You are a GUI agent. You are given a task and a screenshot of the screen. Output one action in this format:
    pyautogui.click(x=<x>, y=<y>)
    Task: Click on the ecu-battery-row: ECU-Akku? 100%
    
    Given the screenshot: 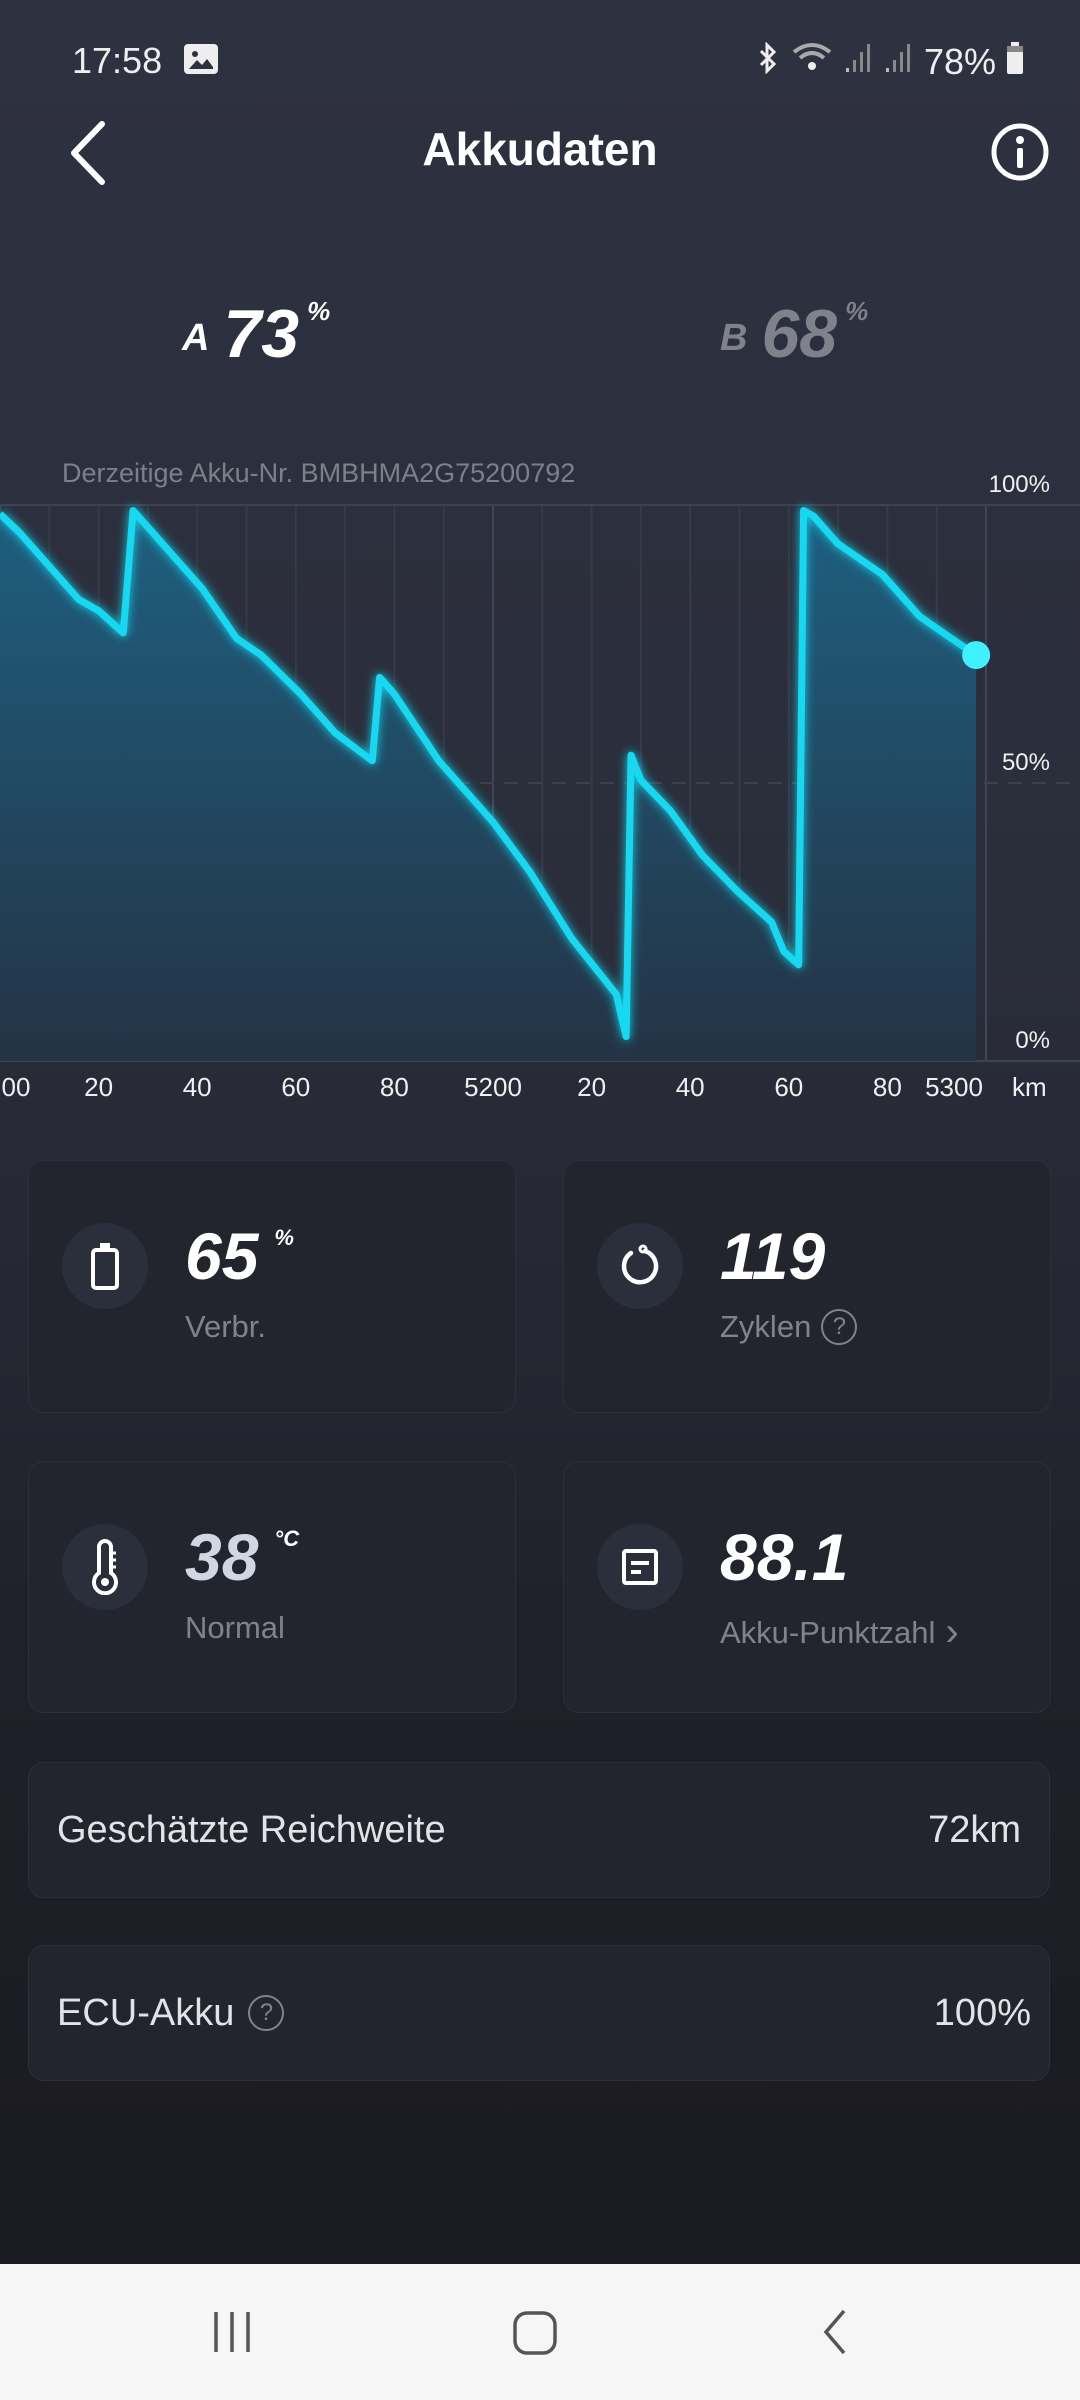 What is the action you would take?
    pyautogui.click(x=539, y=2013)
    